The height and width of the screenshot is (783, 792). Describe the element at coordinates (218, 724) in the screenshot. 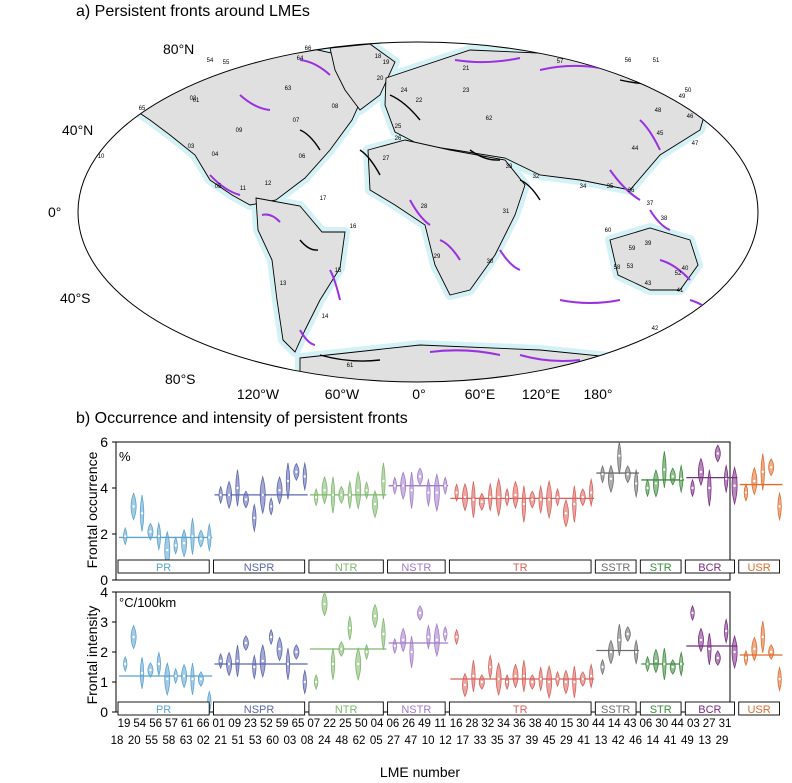

I see `x-tick-label-top: 01` at that location.